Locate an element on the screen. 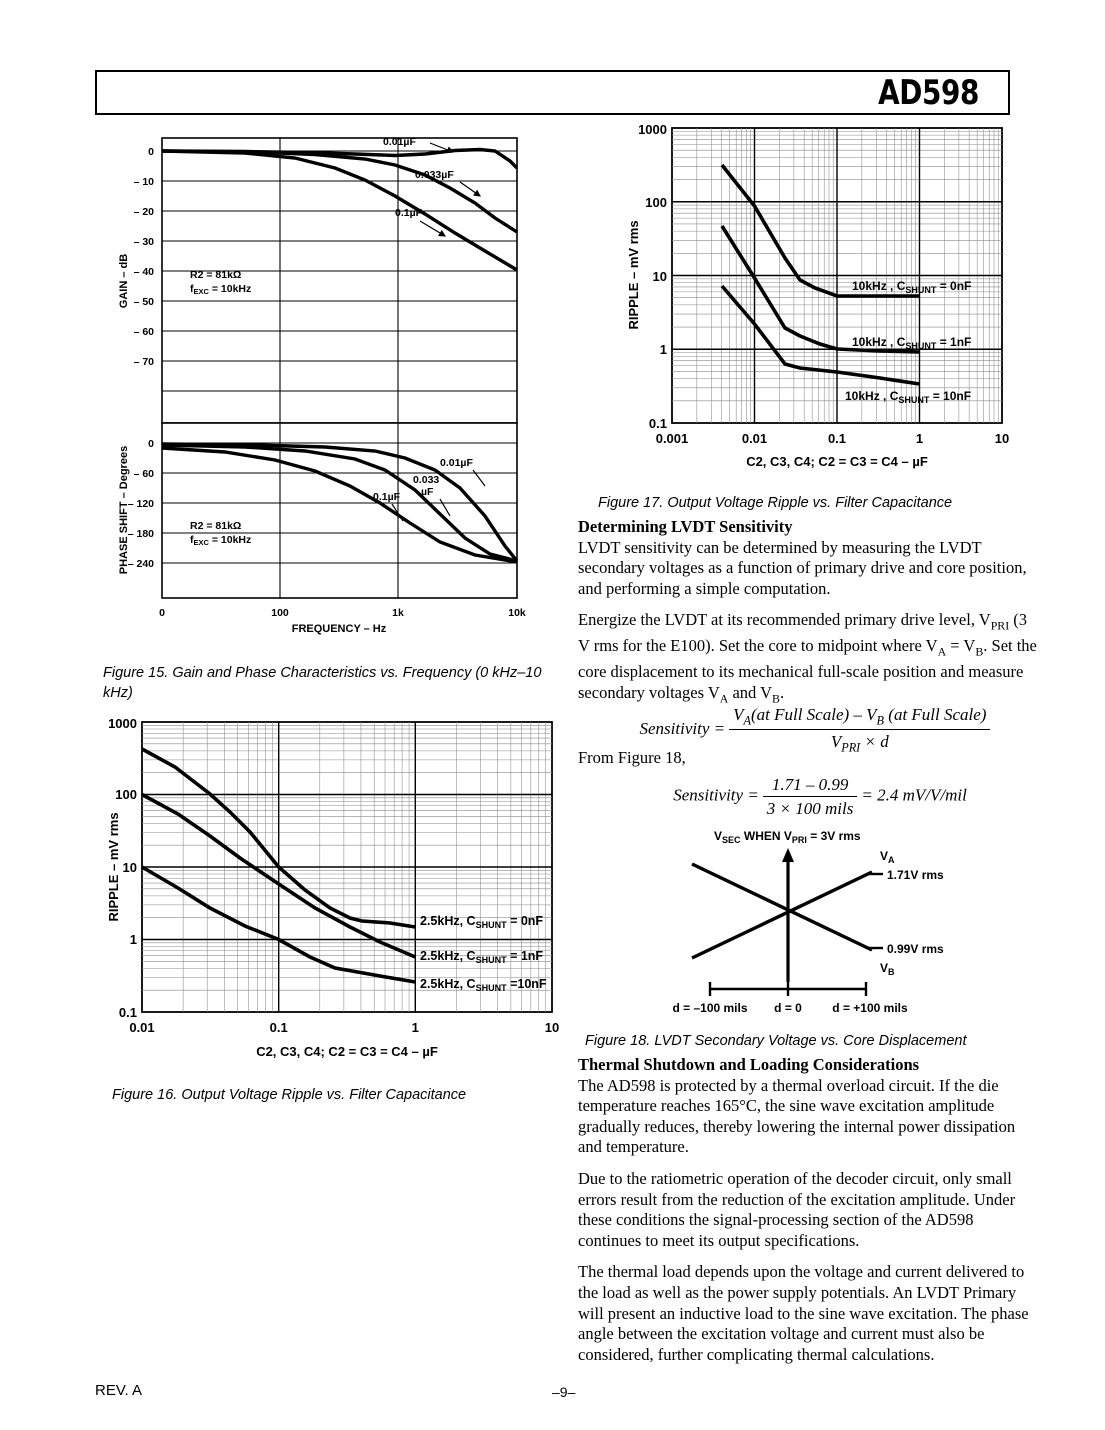 The image size is (1105, 1430). fig15-phase-label-0p1: 0.1µF is located at coordinates (387, 497).